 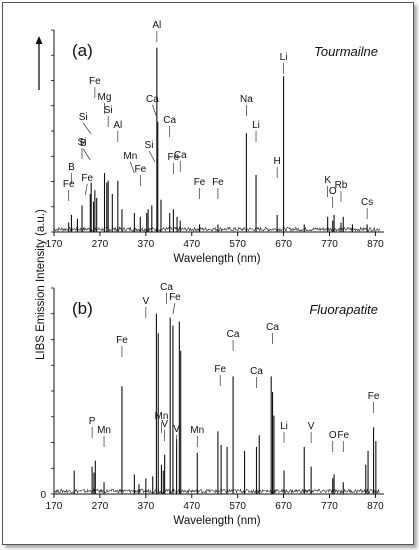 I want to click on panel-title: Fluorapatite, so click(x=343, y=309).